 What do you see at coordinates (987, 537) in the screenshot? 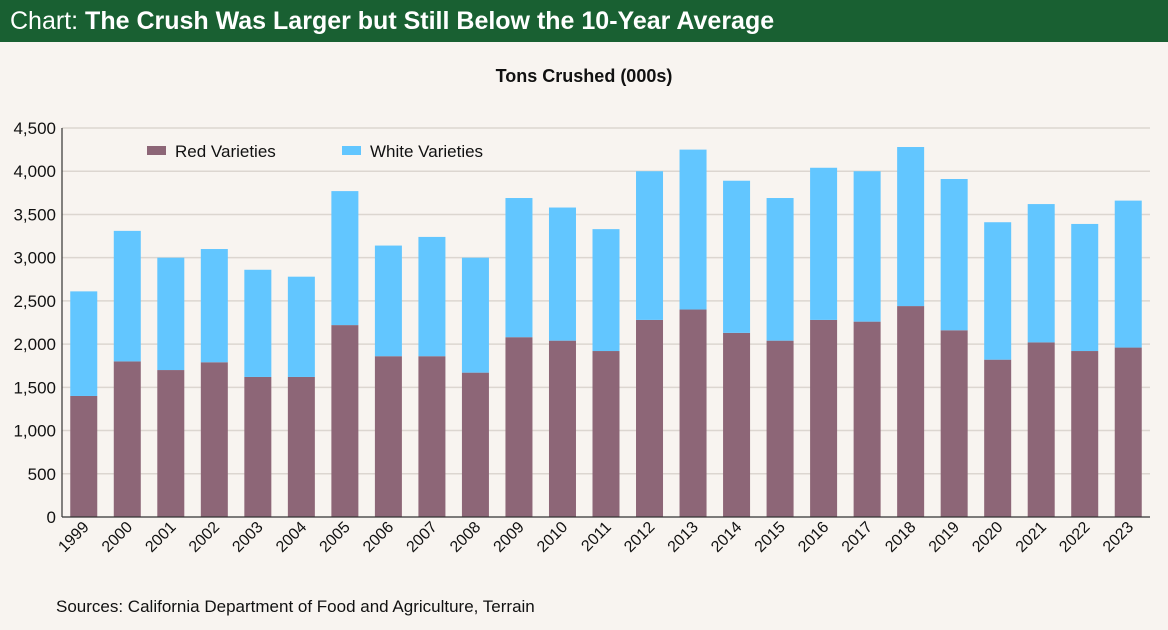
I see `x-tick-label: 2020` at bounding box center [987, 537].